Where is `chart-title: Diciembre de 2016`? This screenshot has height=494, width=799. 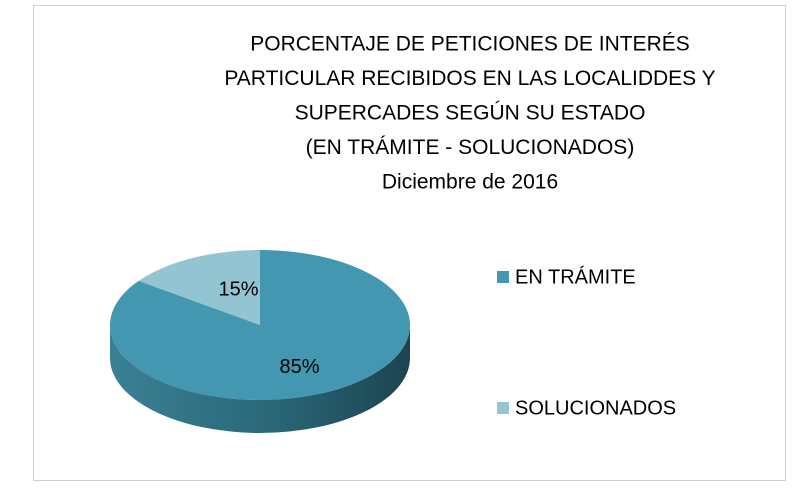 chart-title: Diciembre de 2016 is located at coordinates (470, 182).